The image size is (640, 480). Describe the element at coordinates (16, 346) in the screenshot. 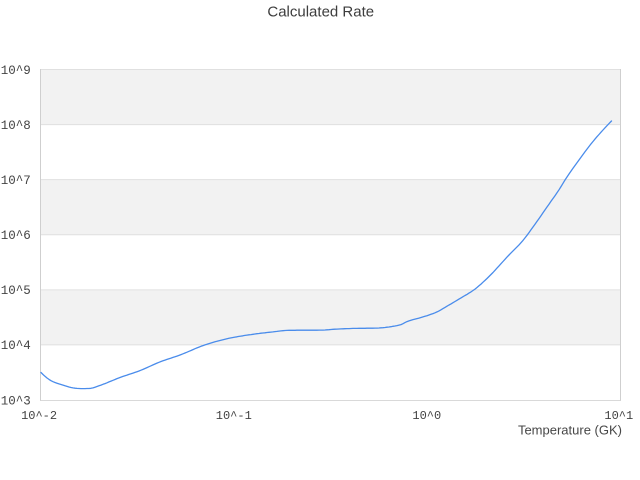

I see `svg-text: 10^4` at that location.